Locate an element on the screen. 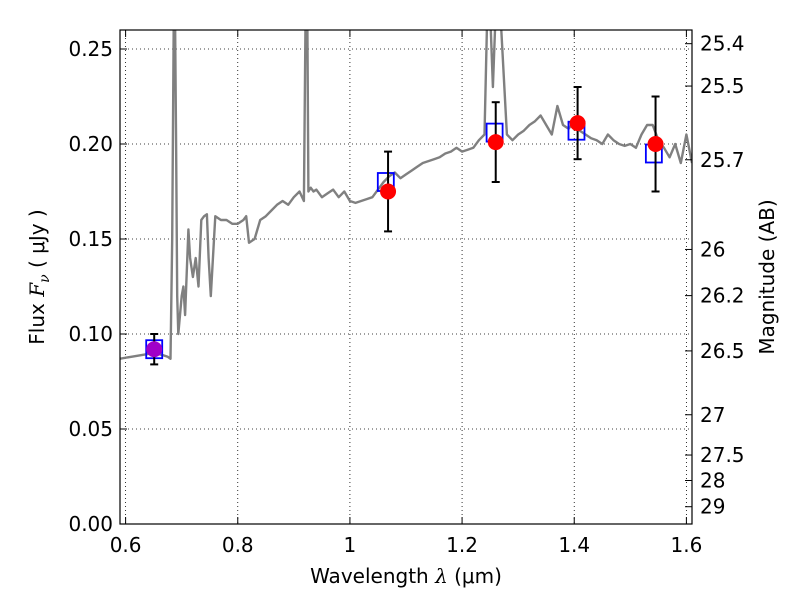  x-axis-label-symbol: λ is located at coordinates (441, 576).